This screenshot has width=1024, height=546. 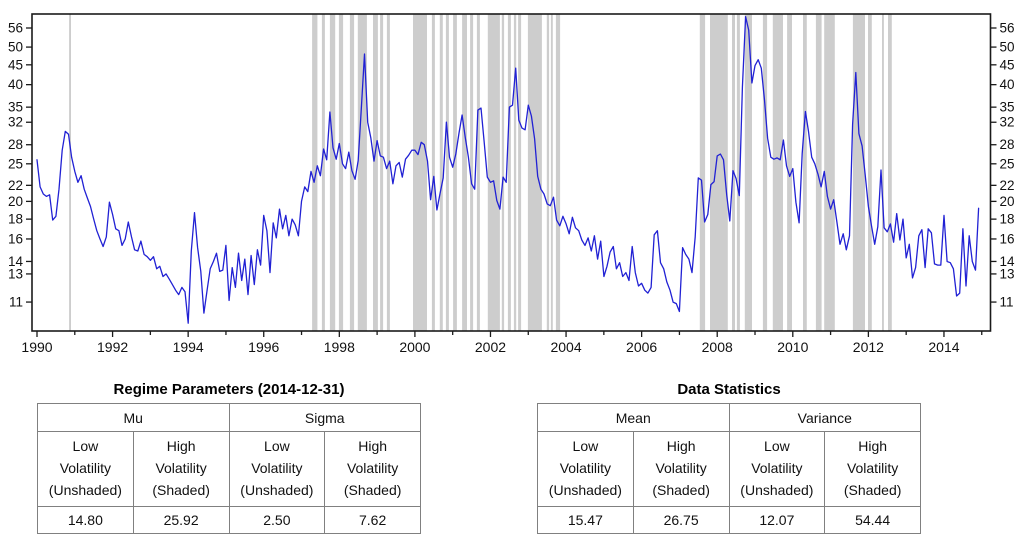 What do you see at coordinates (15, 122) in the screenshot?
I see `y-axis-label-left: 32` at bounding box center [15, 122].